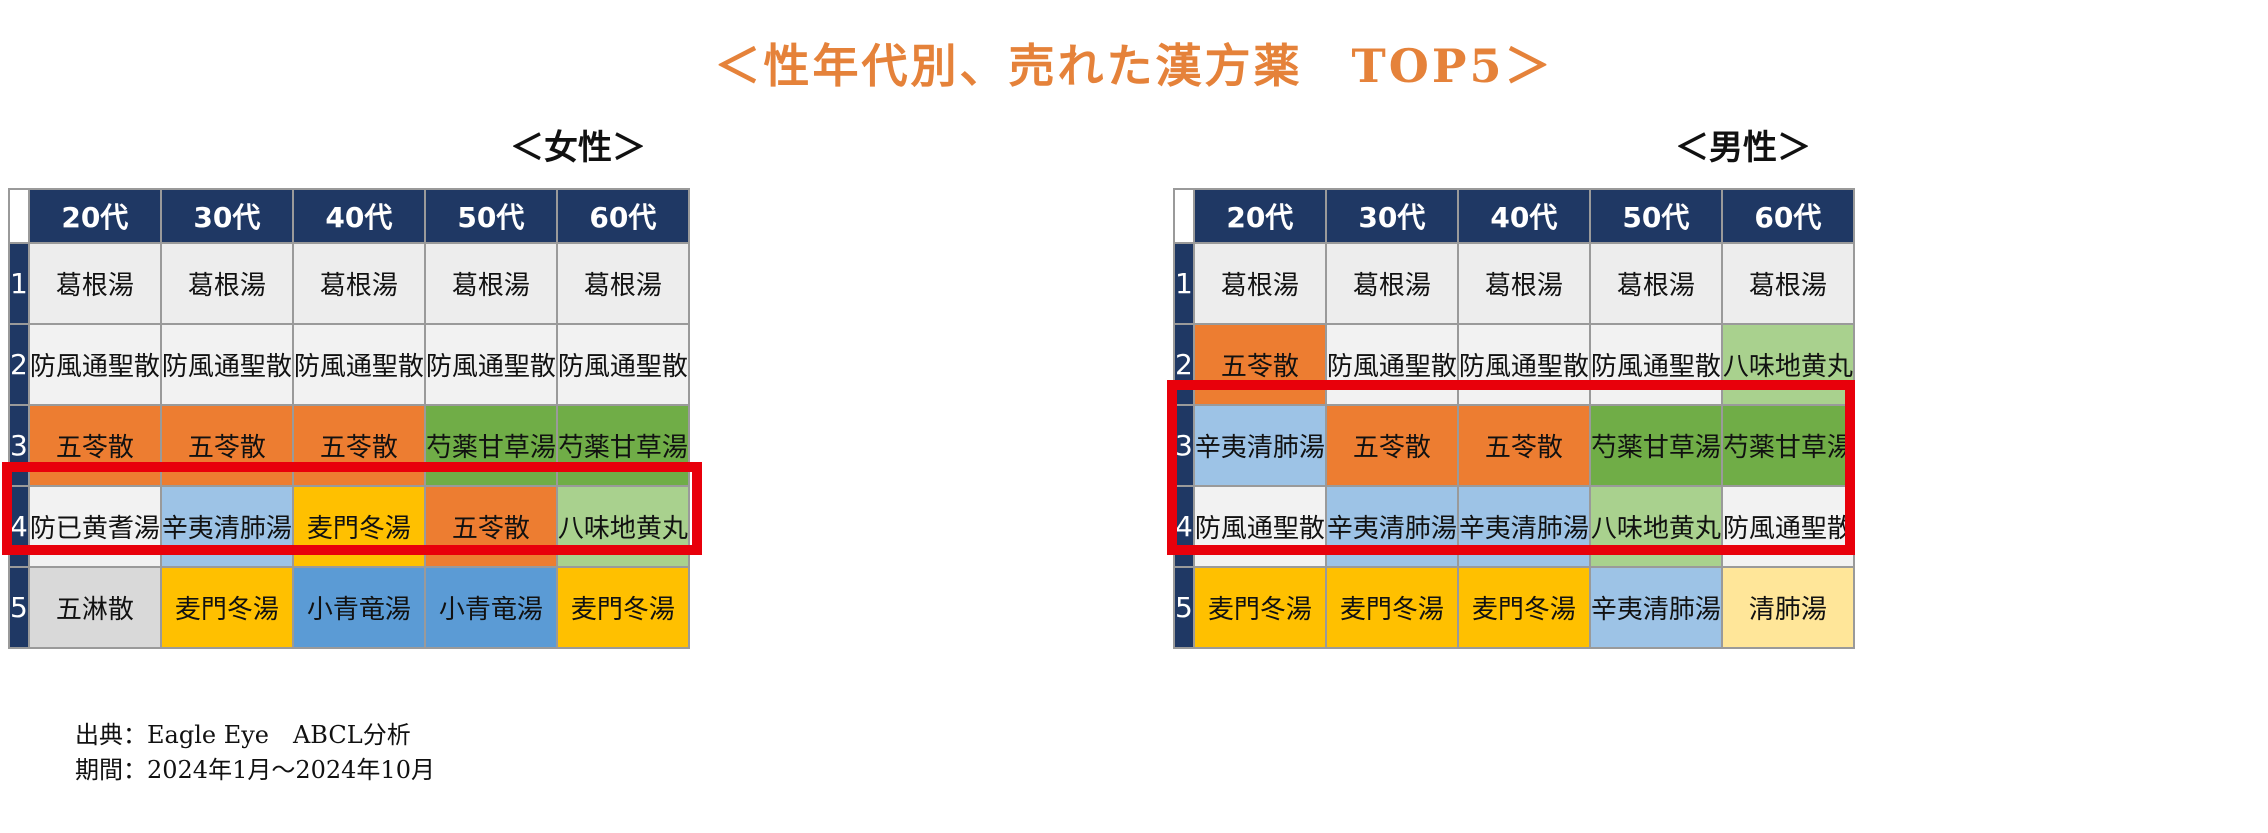  I want to click on medicine-cell: 五淋散, so click(94, 607).